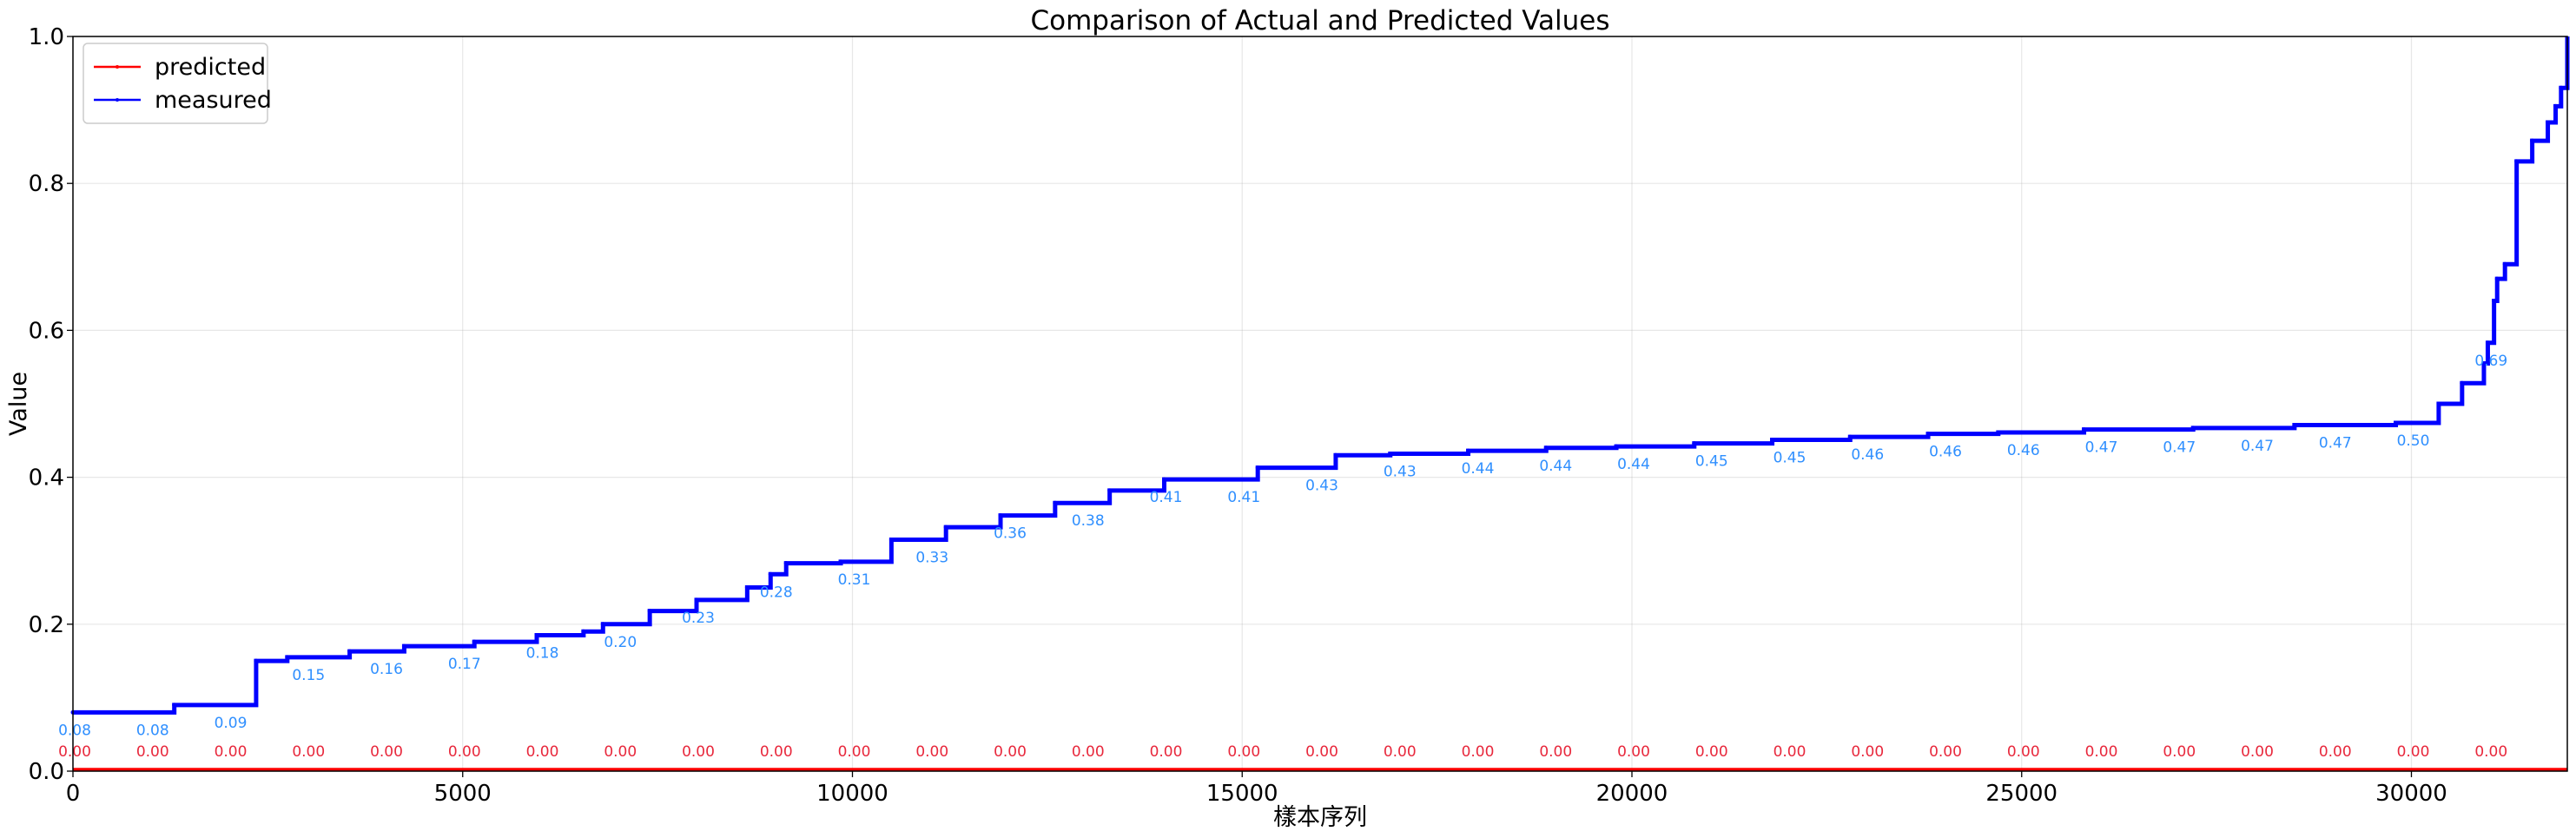 The width and height of the screenshot is (2576, 838). I want to click on data-label-measured: 0.28, so click(777, 592).